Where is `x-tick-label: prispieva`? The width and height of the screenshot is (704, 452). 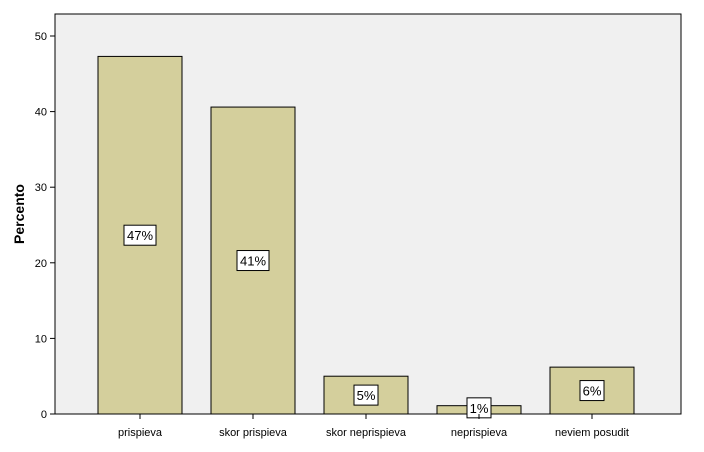 x-tick-label: prispieva is located at coordinates (140, 433).